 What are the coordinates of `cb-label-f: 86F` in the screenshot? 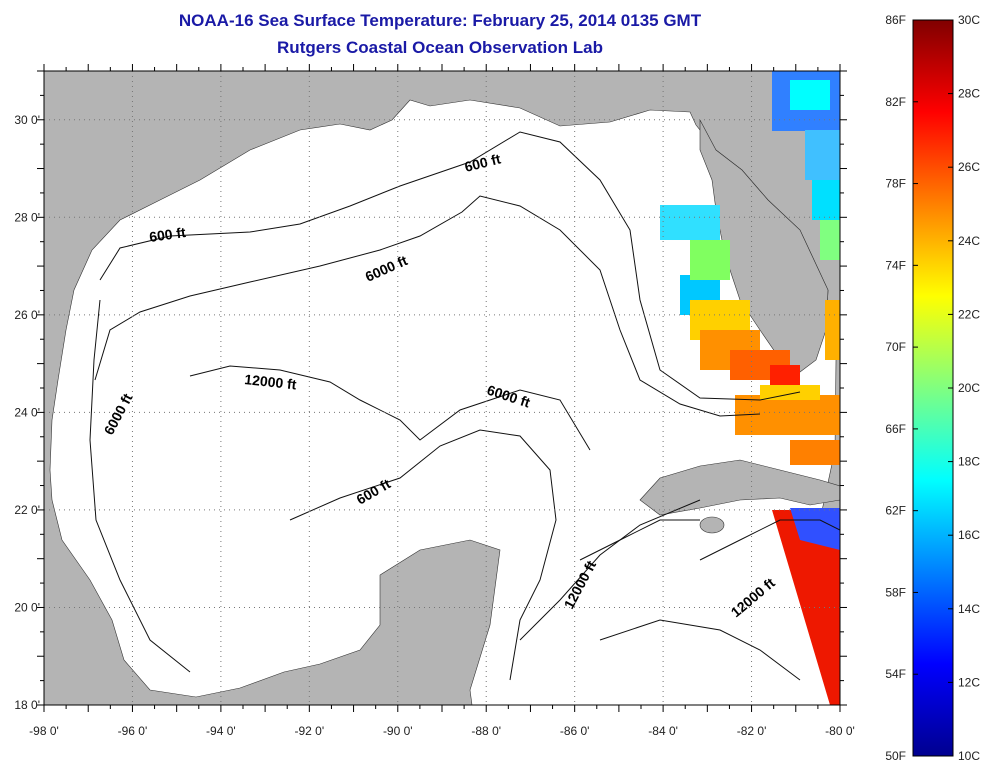 It's located at (895, 20).